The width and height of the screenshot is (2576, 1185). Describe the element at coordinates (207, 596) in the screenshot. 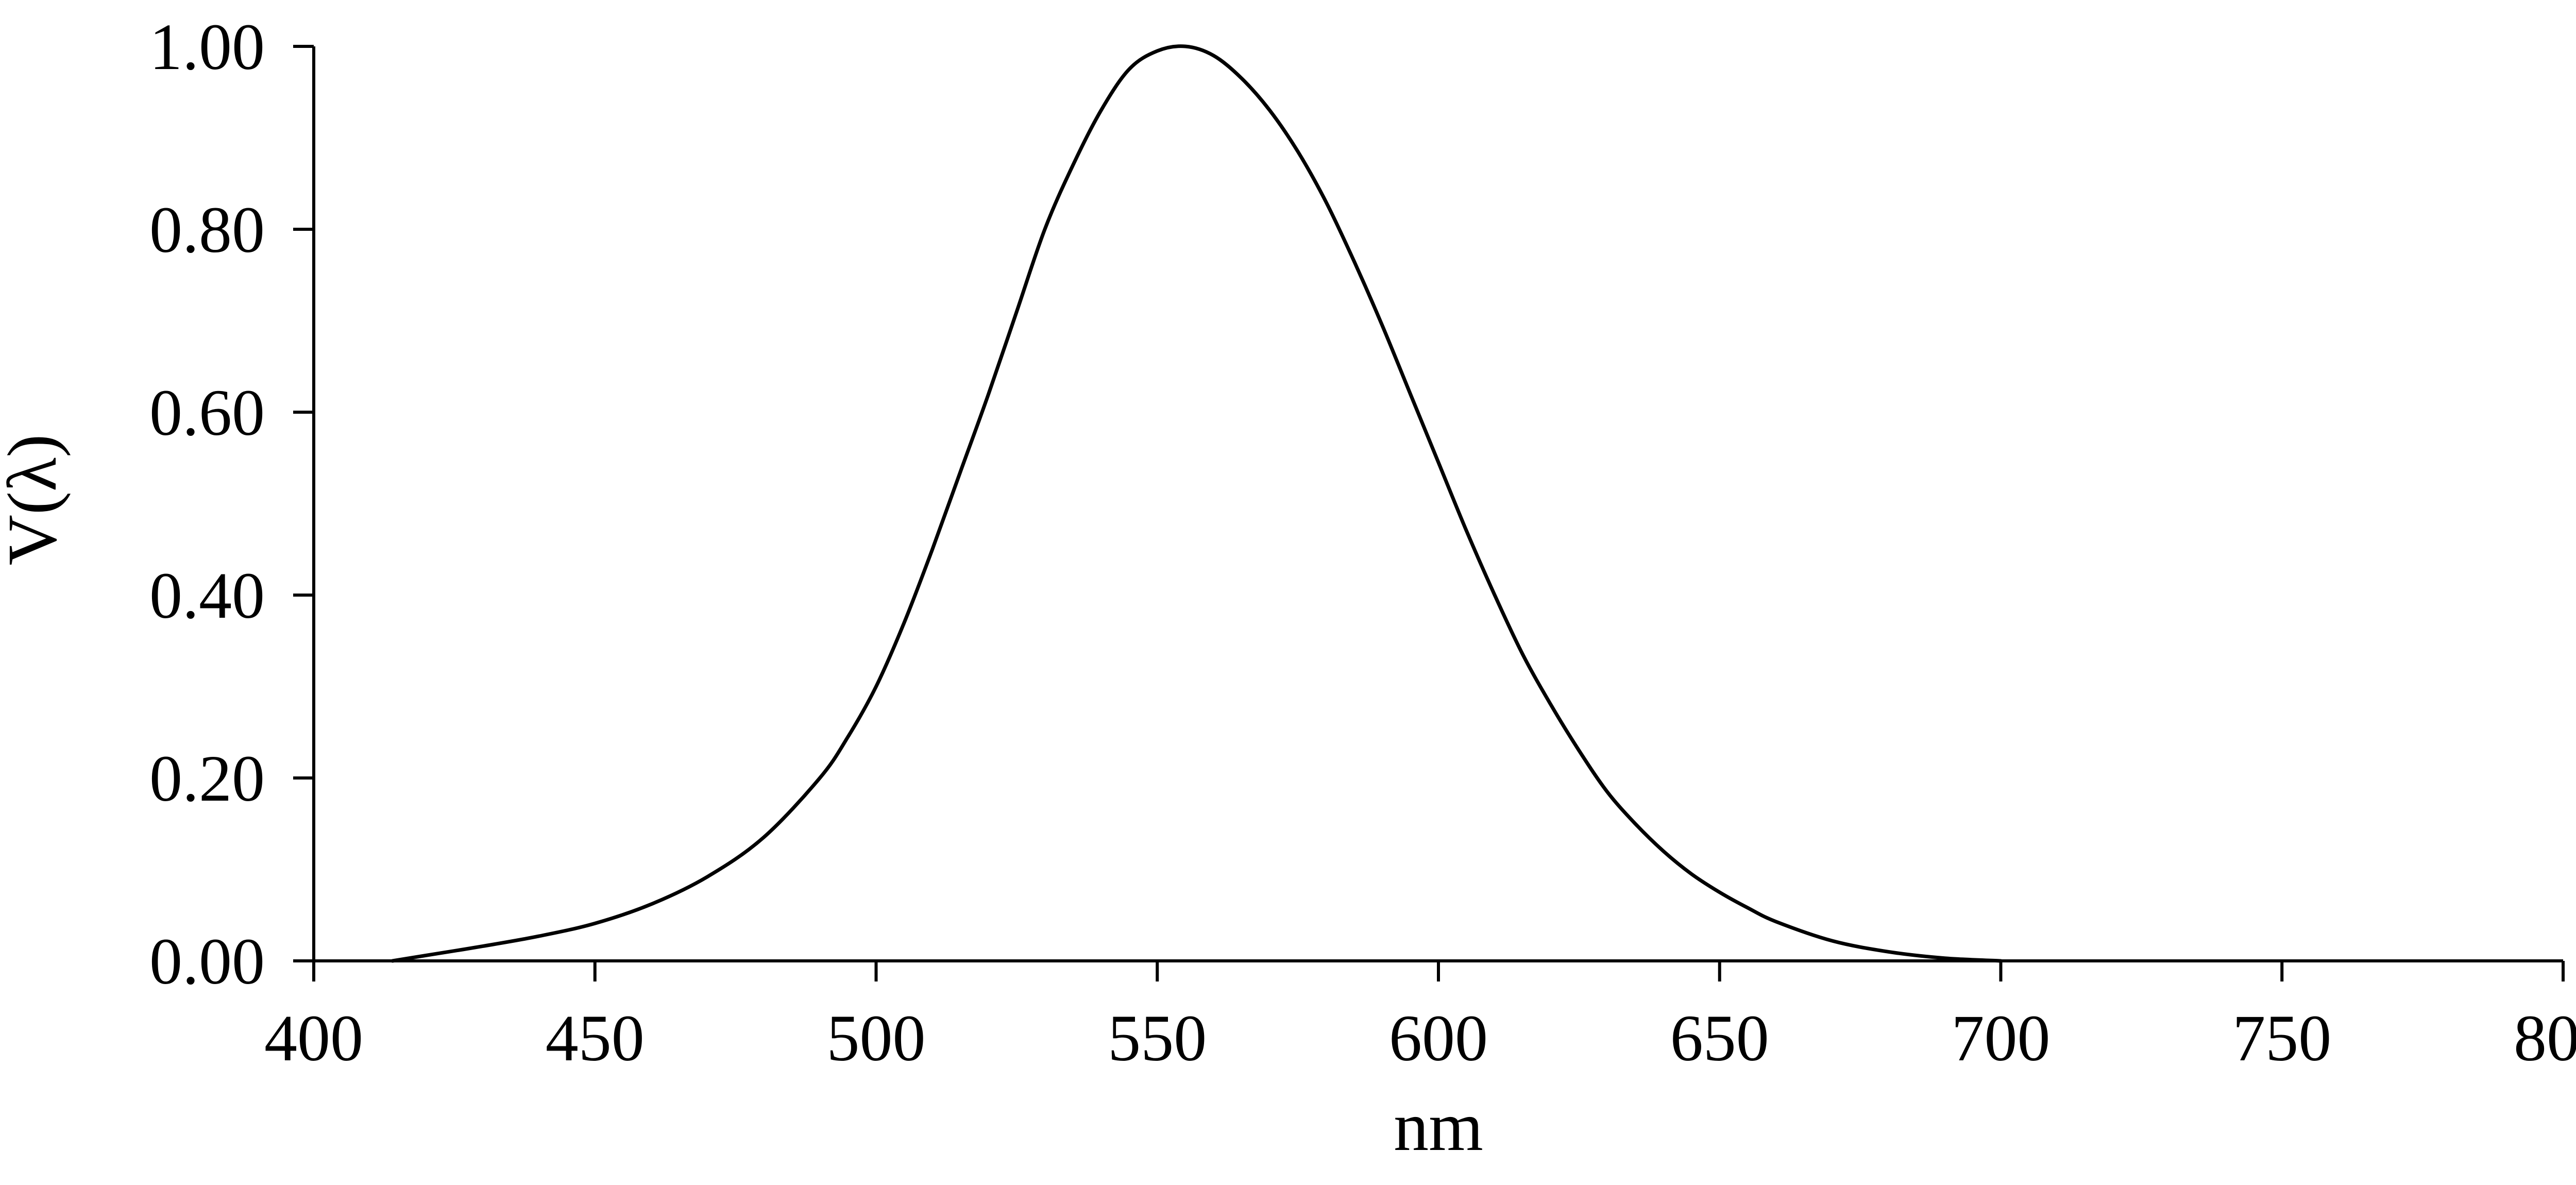

I see `y-tick-label: 0.40` at that location.